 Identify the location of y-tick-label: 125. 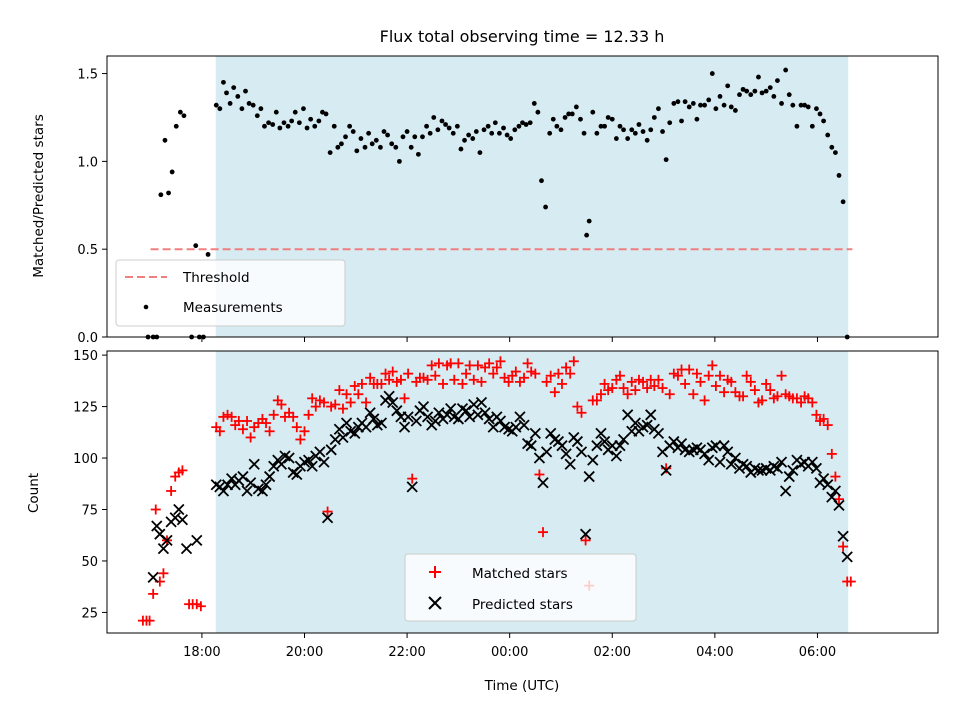
(85, 408).